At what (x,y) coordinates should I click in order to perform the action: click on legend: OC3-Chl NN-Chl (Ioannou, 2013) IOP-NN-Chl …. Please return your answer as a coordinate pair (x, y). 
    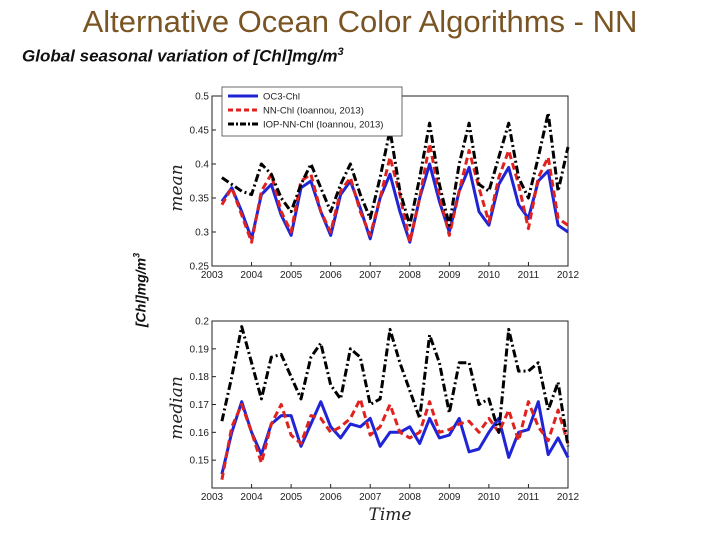
    Looking at the image, I should click on (312, 111).